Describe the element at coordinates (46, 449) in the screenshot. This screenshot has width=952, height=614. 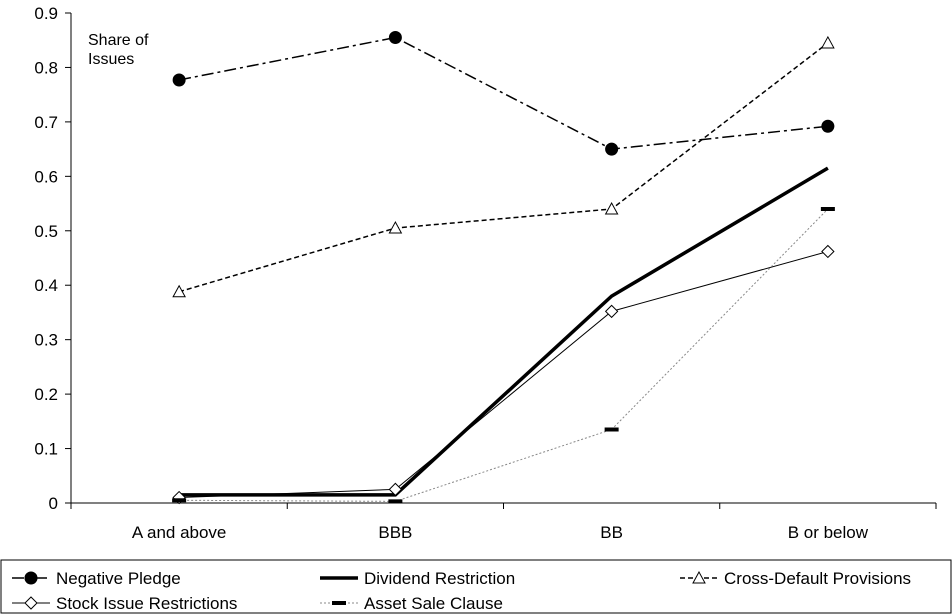
I see `y-tick-label: 0.1` at that location.